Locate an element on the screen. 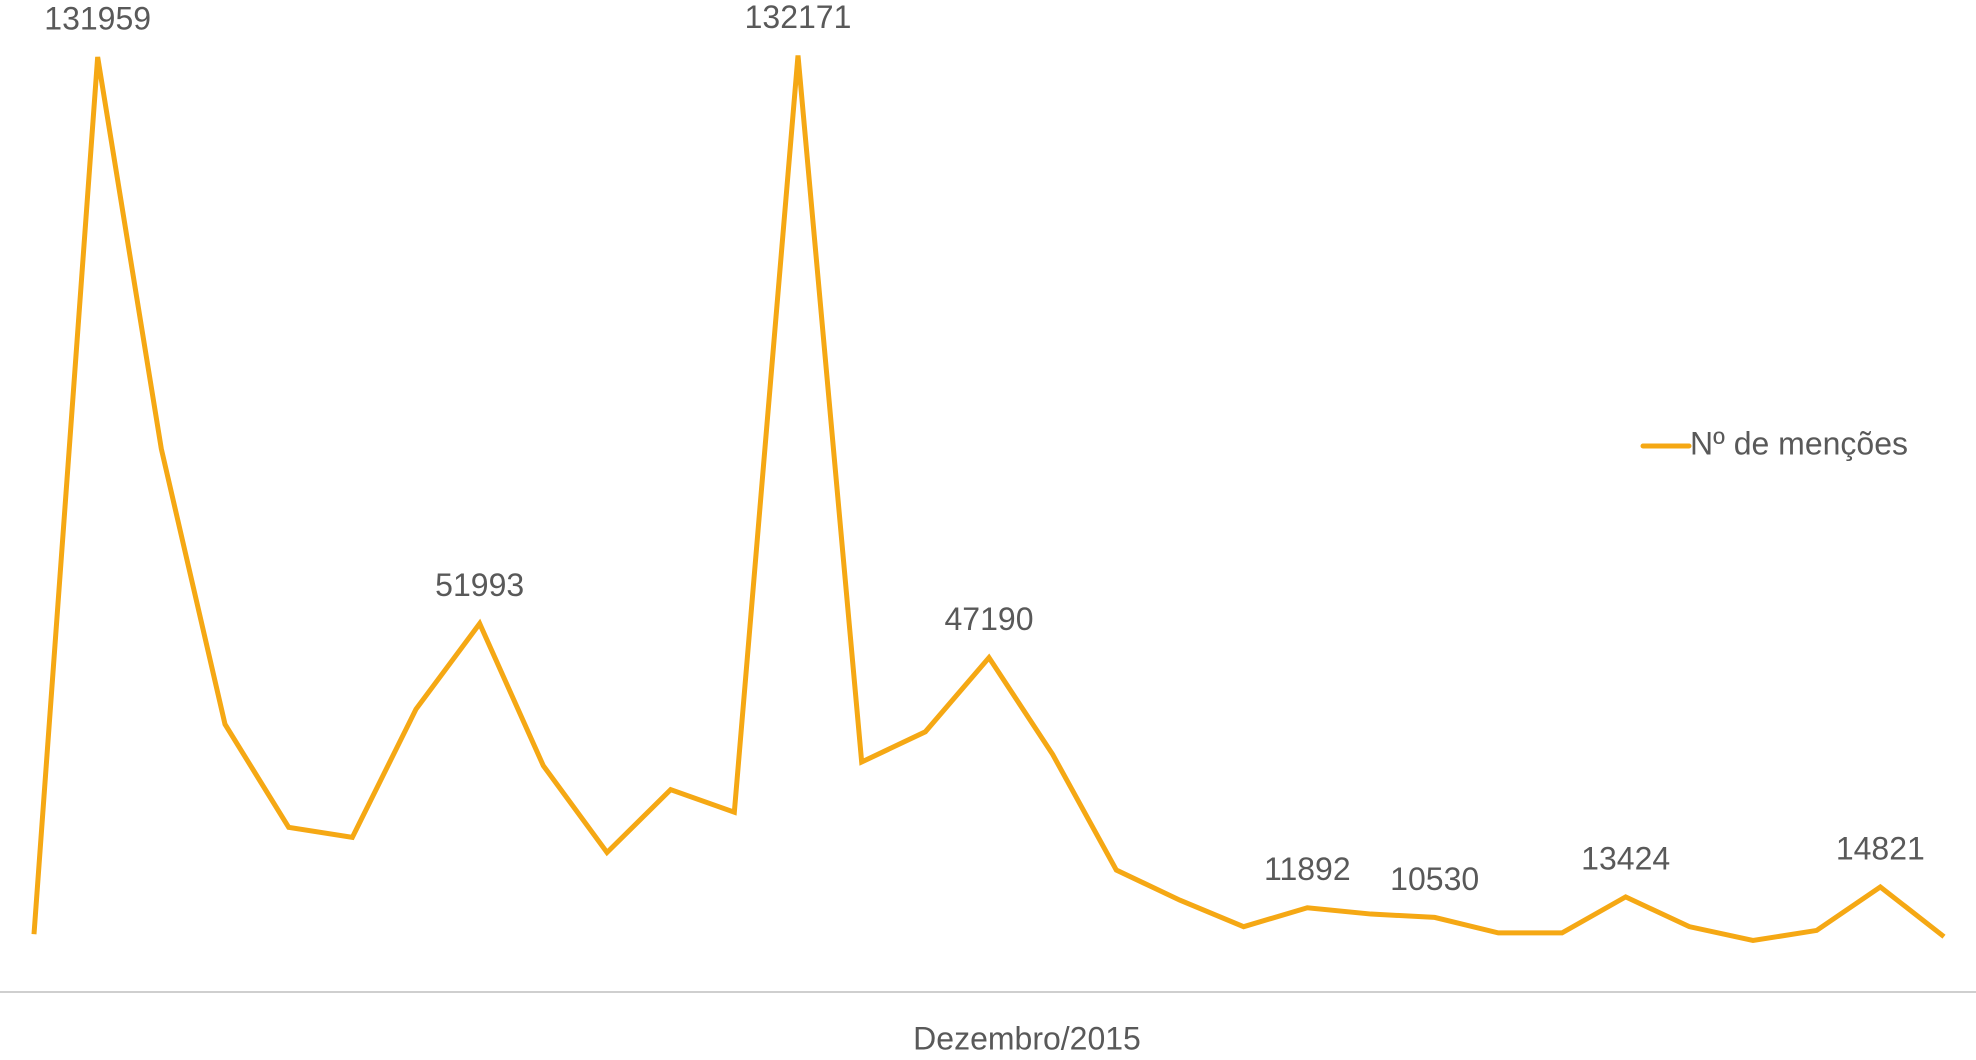 This screenshot has width=1976, height=1060. data-label: 47190 is located at coordinates (989, 619).